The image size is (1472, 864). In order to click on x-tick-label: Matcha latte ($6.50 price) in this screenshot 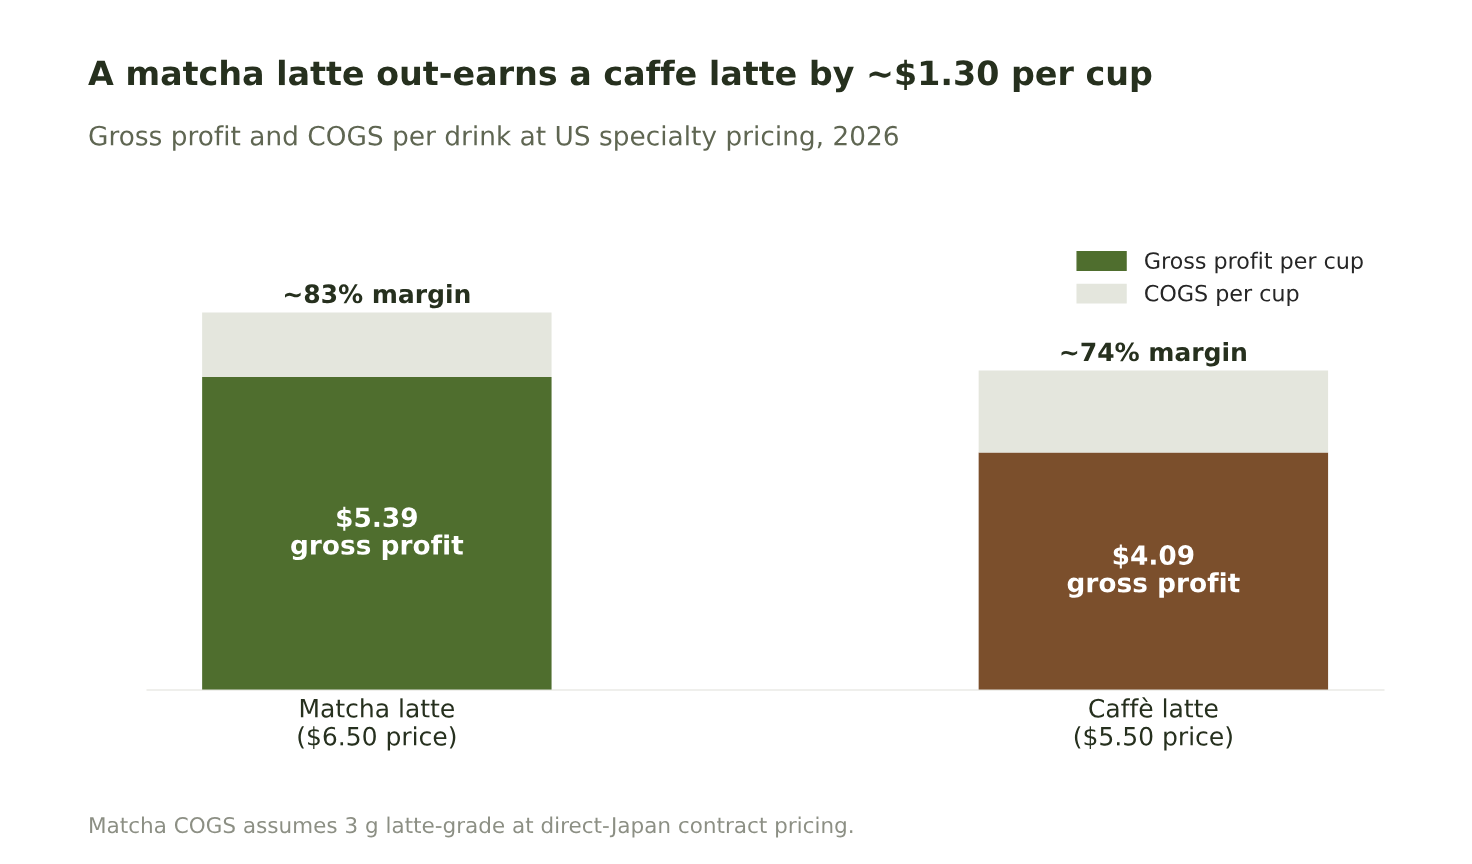, I will do `click(377, 724)`.